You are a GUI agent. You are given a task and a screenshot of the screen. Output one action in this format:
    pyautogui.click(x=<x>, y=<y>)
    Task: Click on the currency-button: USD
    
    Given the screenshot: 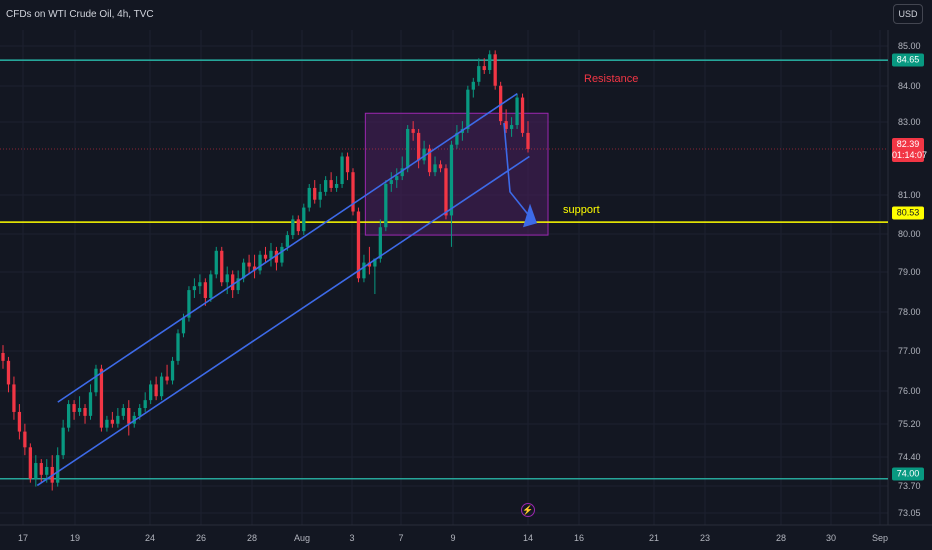 What is the action you would take?
    pyautogui.click(x=908, y=14)
    